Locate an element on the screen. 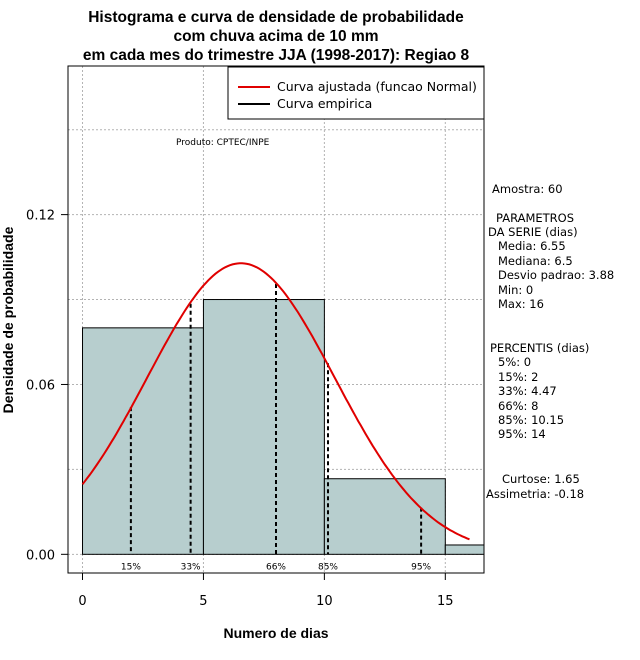  stat-params-subheader: DA SERIE (dias) is located at coordinates (533, 232).